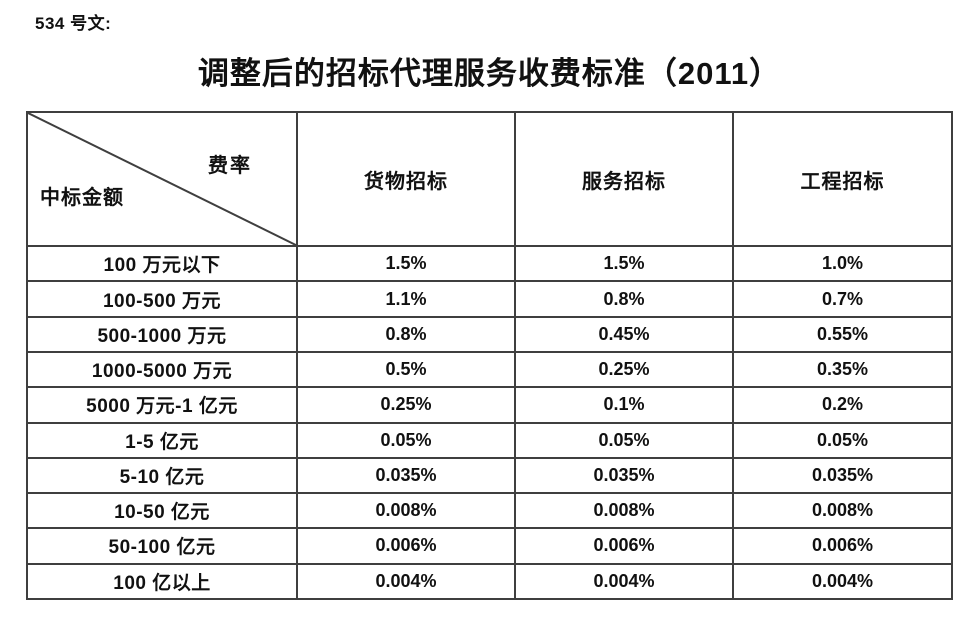 Image resolution: width=979 pixels, height=629 pixels. What do you see at coordinates (842, 334) in the screenshot?
I see `rate-cell: 0.55%` at bounding box center [842, 334].